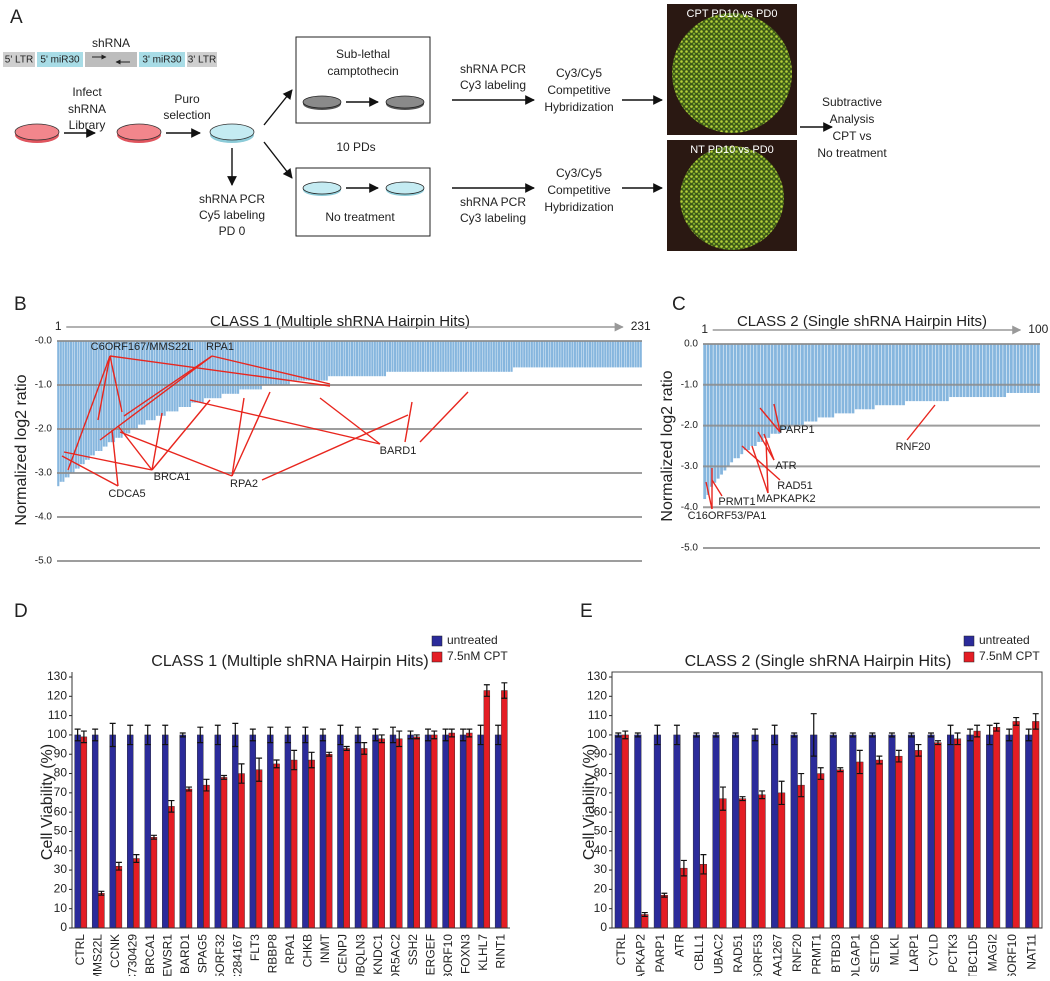 The height and width of the screenshot is (981, 1050). Describe the element at coordinates (579, 73) in the screenshot. I see `step-label: Cy3/Cy5` at that location.